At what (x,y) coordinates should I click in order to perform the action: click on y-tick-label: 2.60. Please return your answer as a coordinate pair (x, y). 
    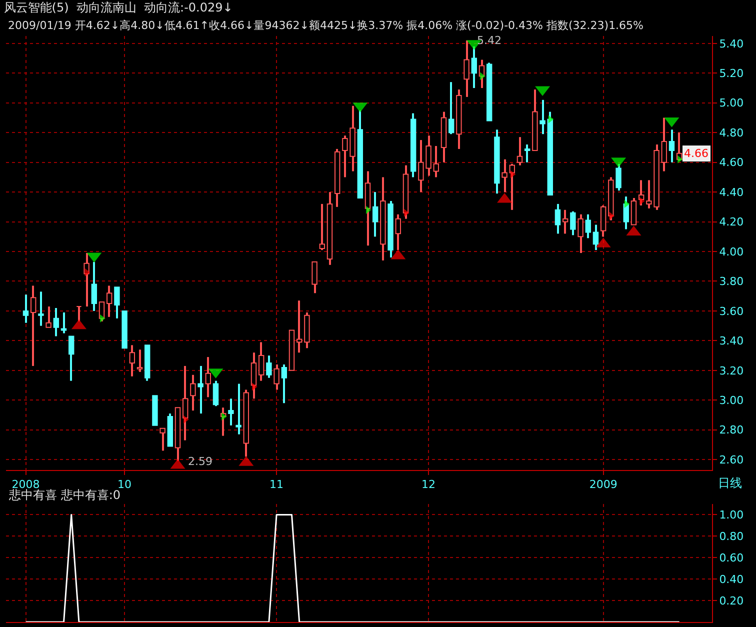
    Looking at the image, I should click on (731, 459).